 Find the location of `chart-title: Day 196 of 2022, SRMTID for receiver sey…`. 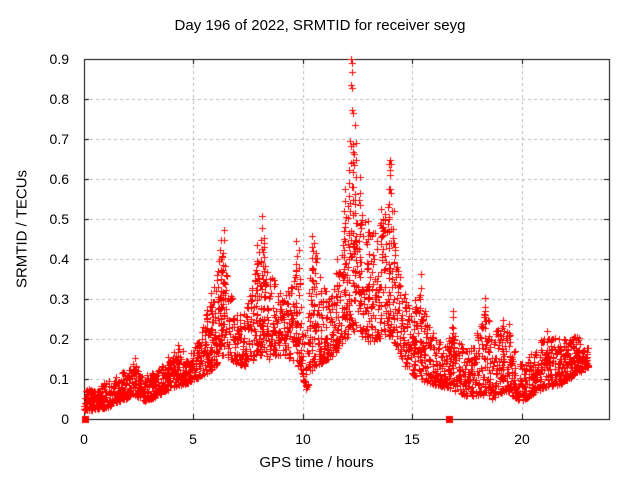

chart-title: Day 196 of 2022, SRMTID for receiver sey… is located at coordinates (320, 25).